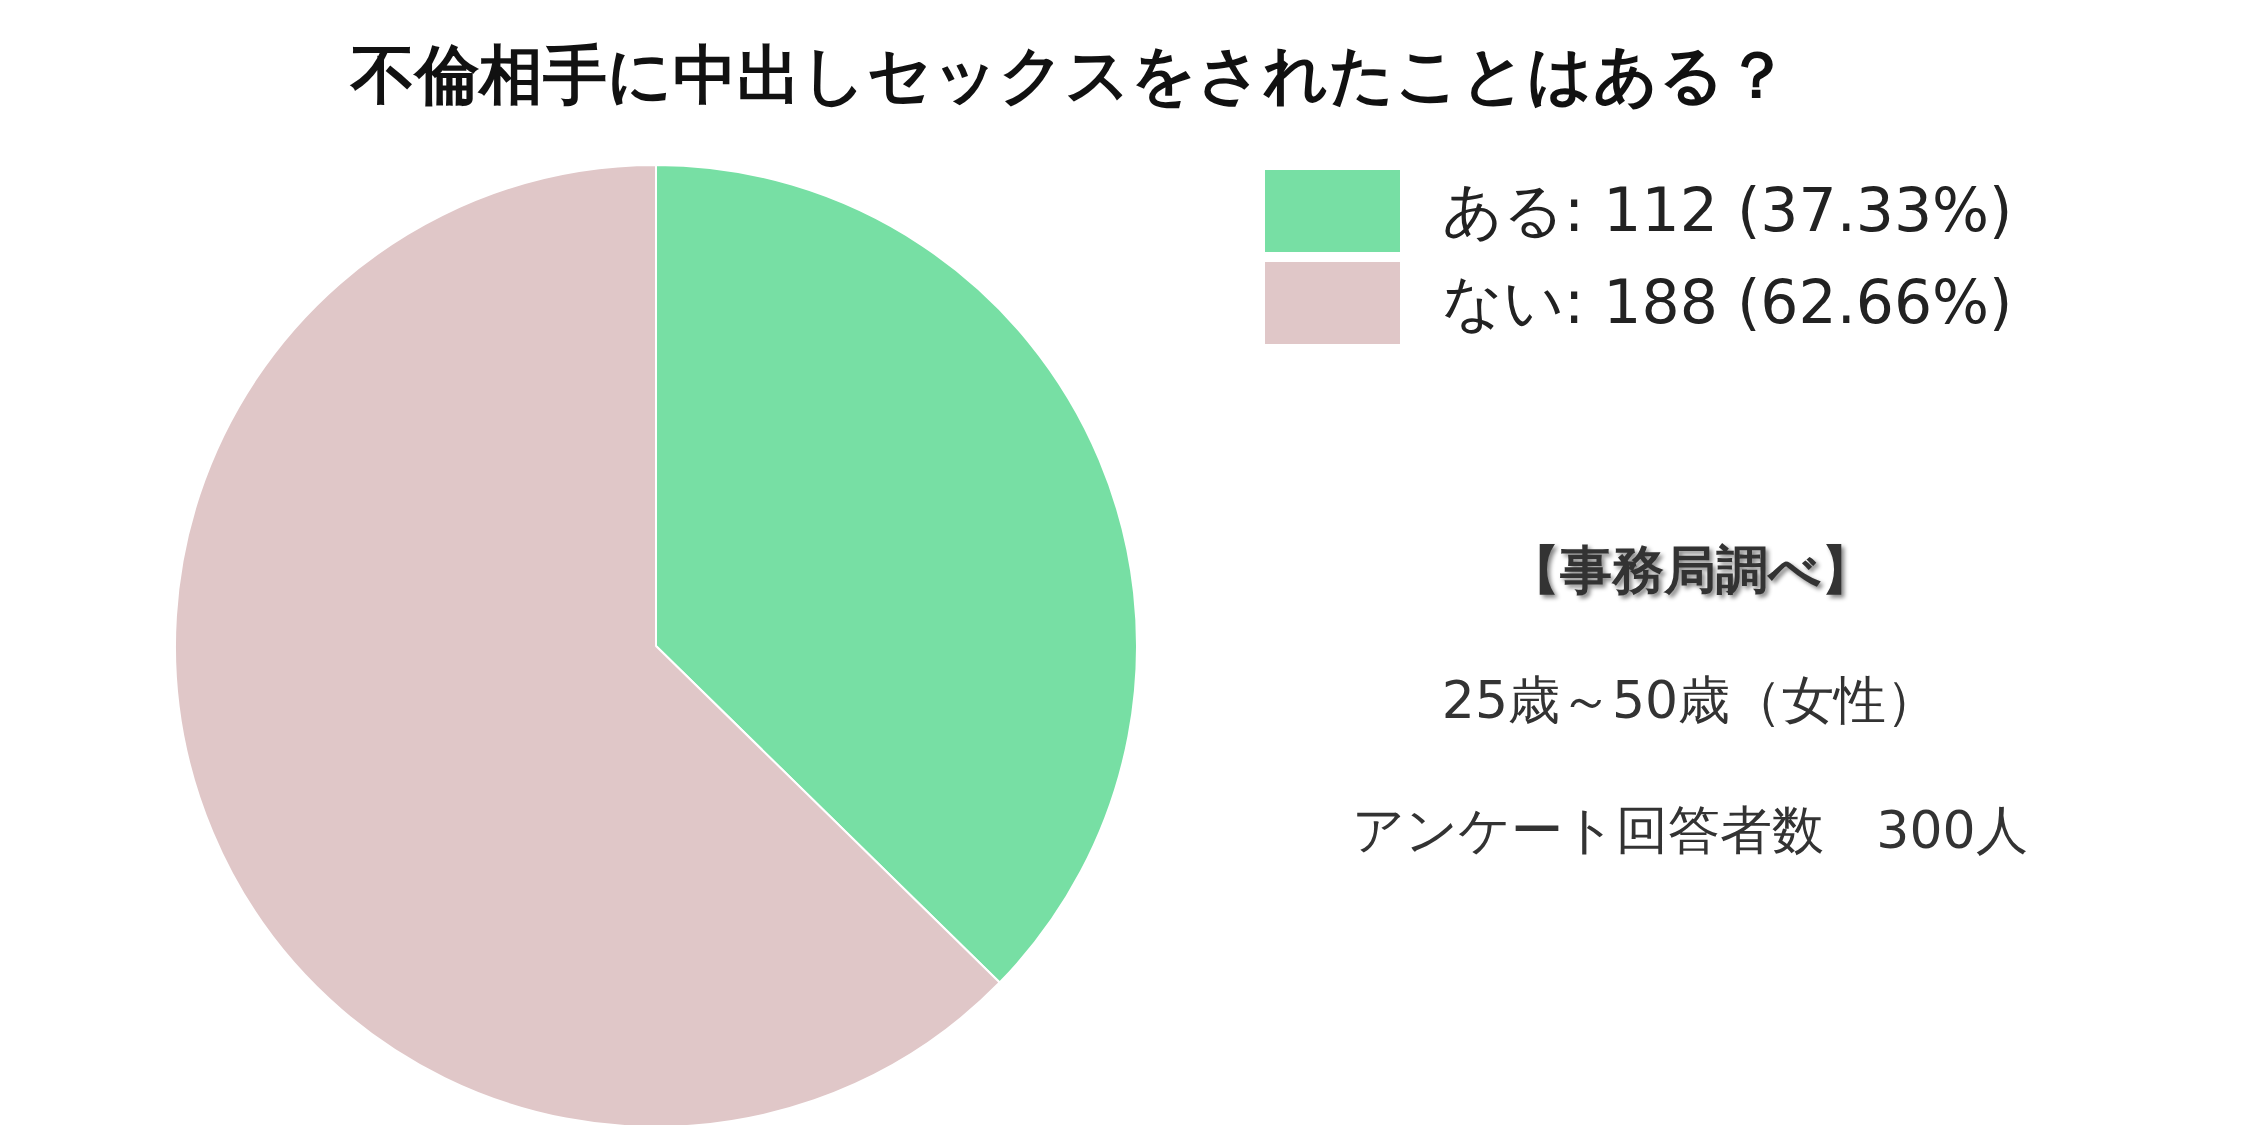 The width and height of the screenshot is (2250, 1125). What do you see at coordinates (1727, 302) in the screenshot?
I see `legend-label: ない: 188 (62.66%)` at bounding box center [1727, 302].